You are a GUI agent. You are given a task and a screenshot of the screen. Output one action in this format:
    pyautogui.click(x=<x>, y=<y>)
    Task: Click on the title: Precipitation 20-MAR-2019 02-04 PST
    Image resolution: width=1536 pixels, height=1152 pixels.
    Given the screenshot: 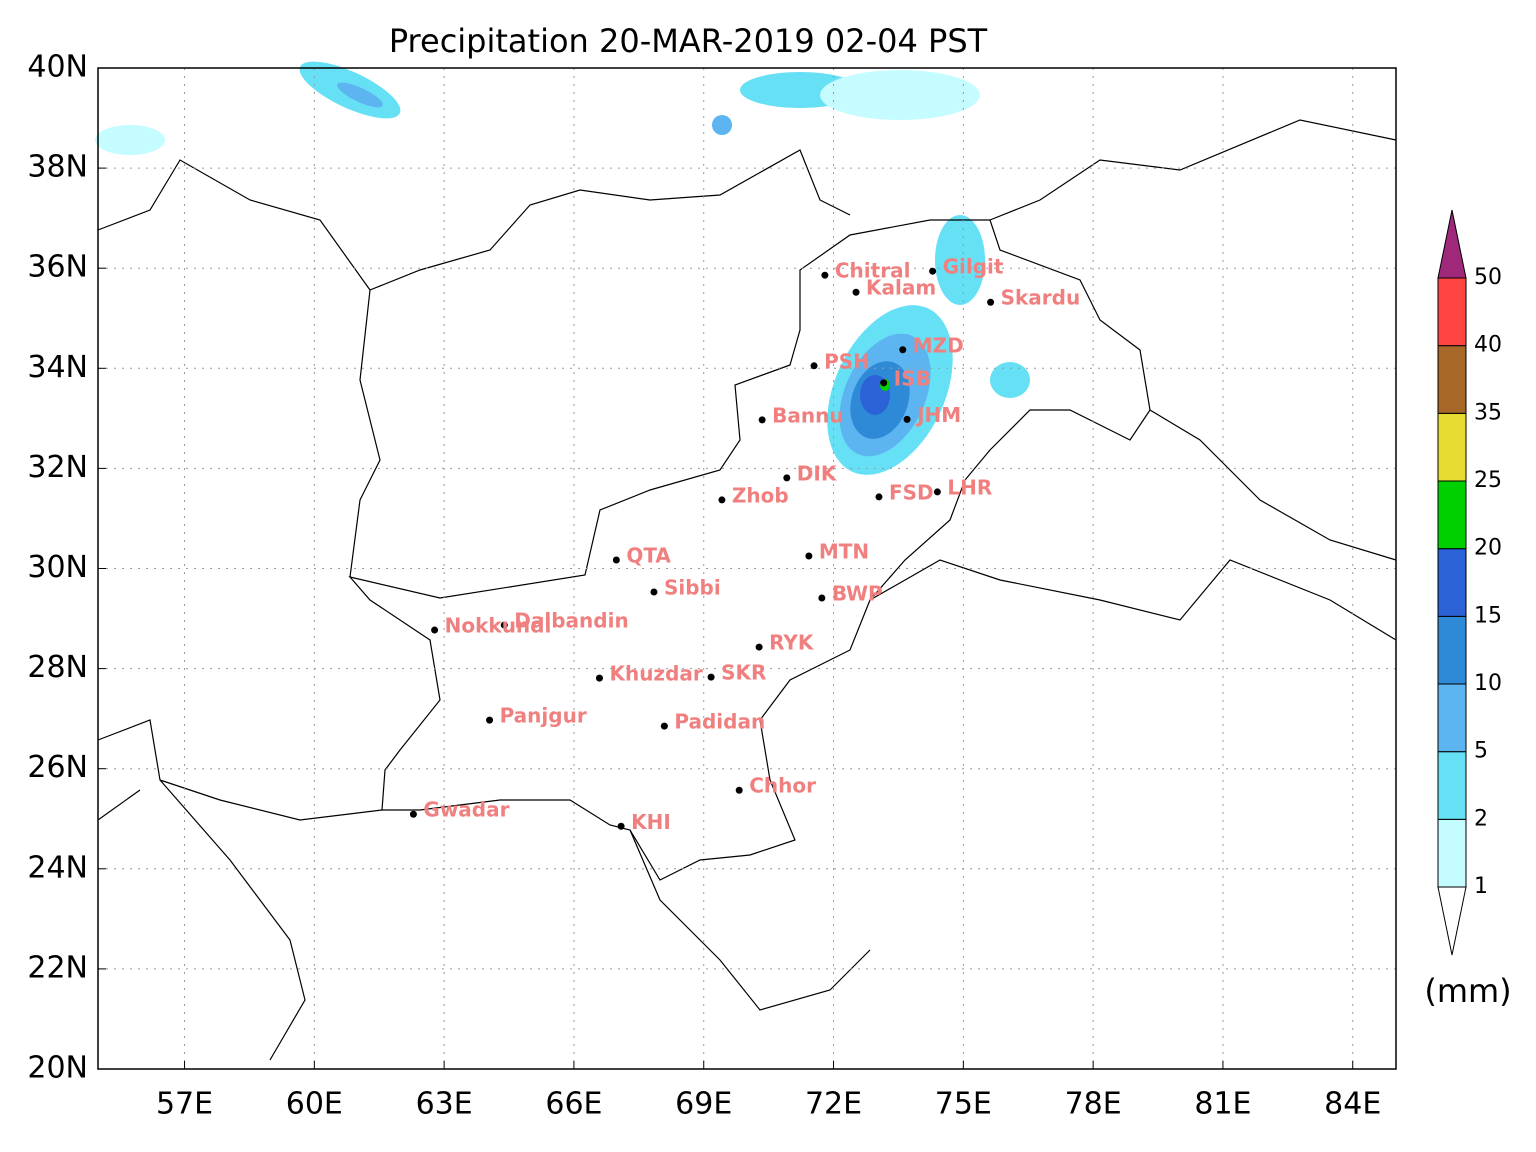 What is the action you would take?
    pyautogui.click(x=688, y=41)
    